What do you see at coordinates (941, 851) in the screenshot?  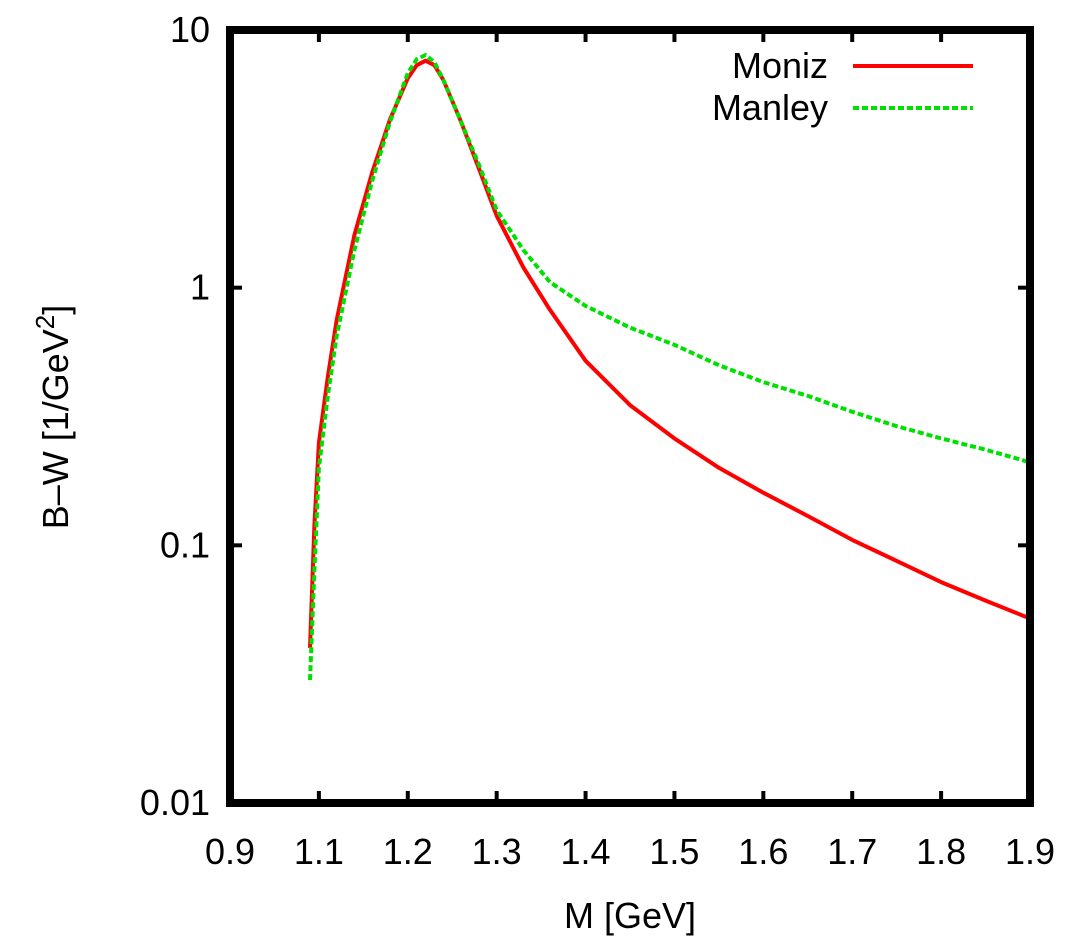 I see `x-tick-label: 1.8` at bounding box center [941, 851].